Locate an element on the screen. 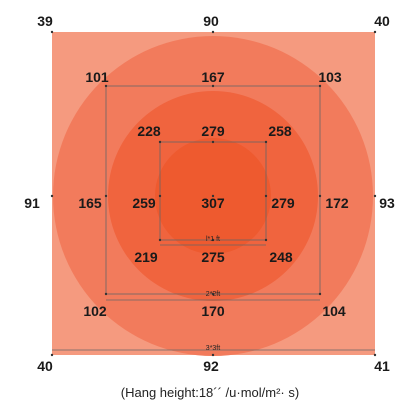 The image size is (420, 420). reading-2x2-middle-right: 172 is located at coordinates (337, 203).